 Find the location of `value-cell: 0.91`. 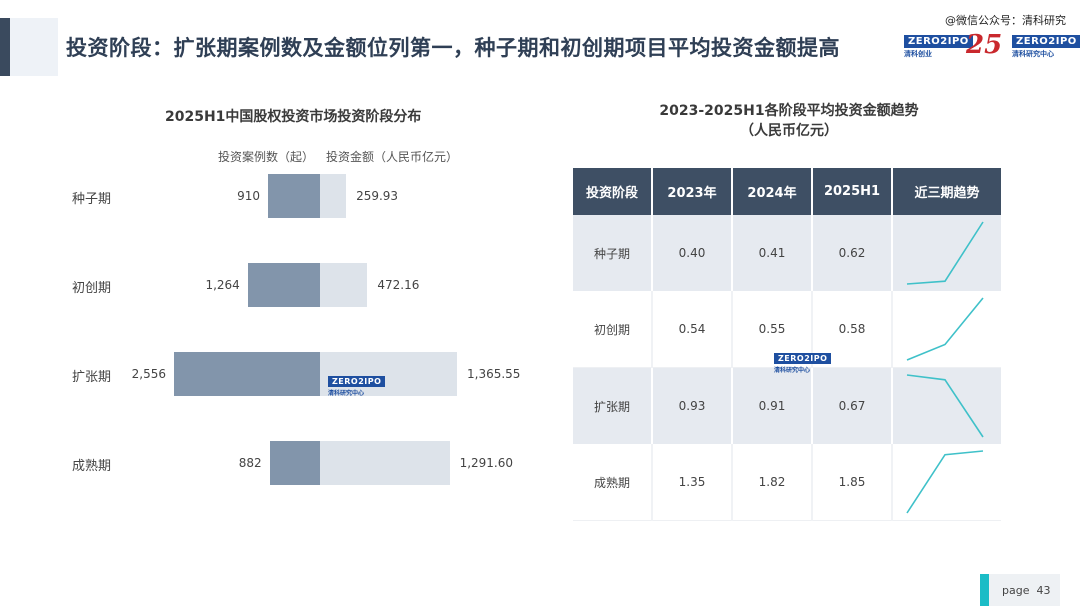

value-cell: 0.91 is located at coordinates (772, 405).